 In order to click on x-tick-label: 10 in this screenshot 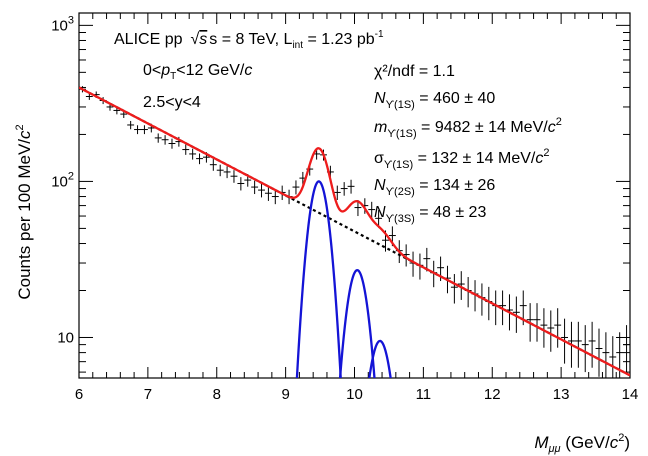, I will do `click(354, 394)`.